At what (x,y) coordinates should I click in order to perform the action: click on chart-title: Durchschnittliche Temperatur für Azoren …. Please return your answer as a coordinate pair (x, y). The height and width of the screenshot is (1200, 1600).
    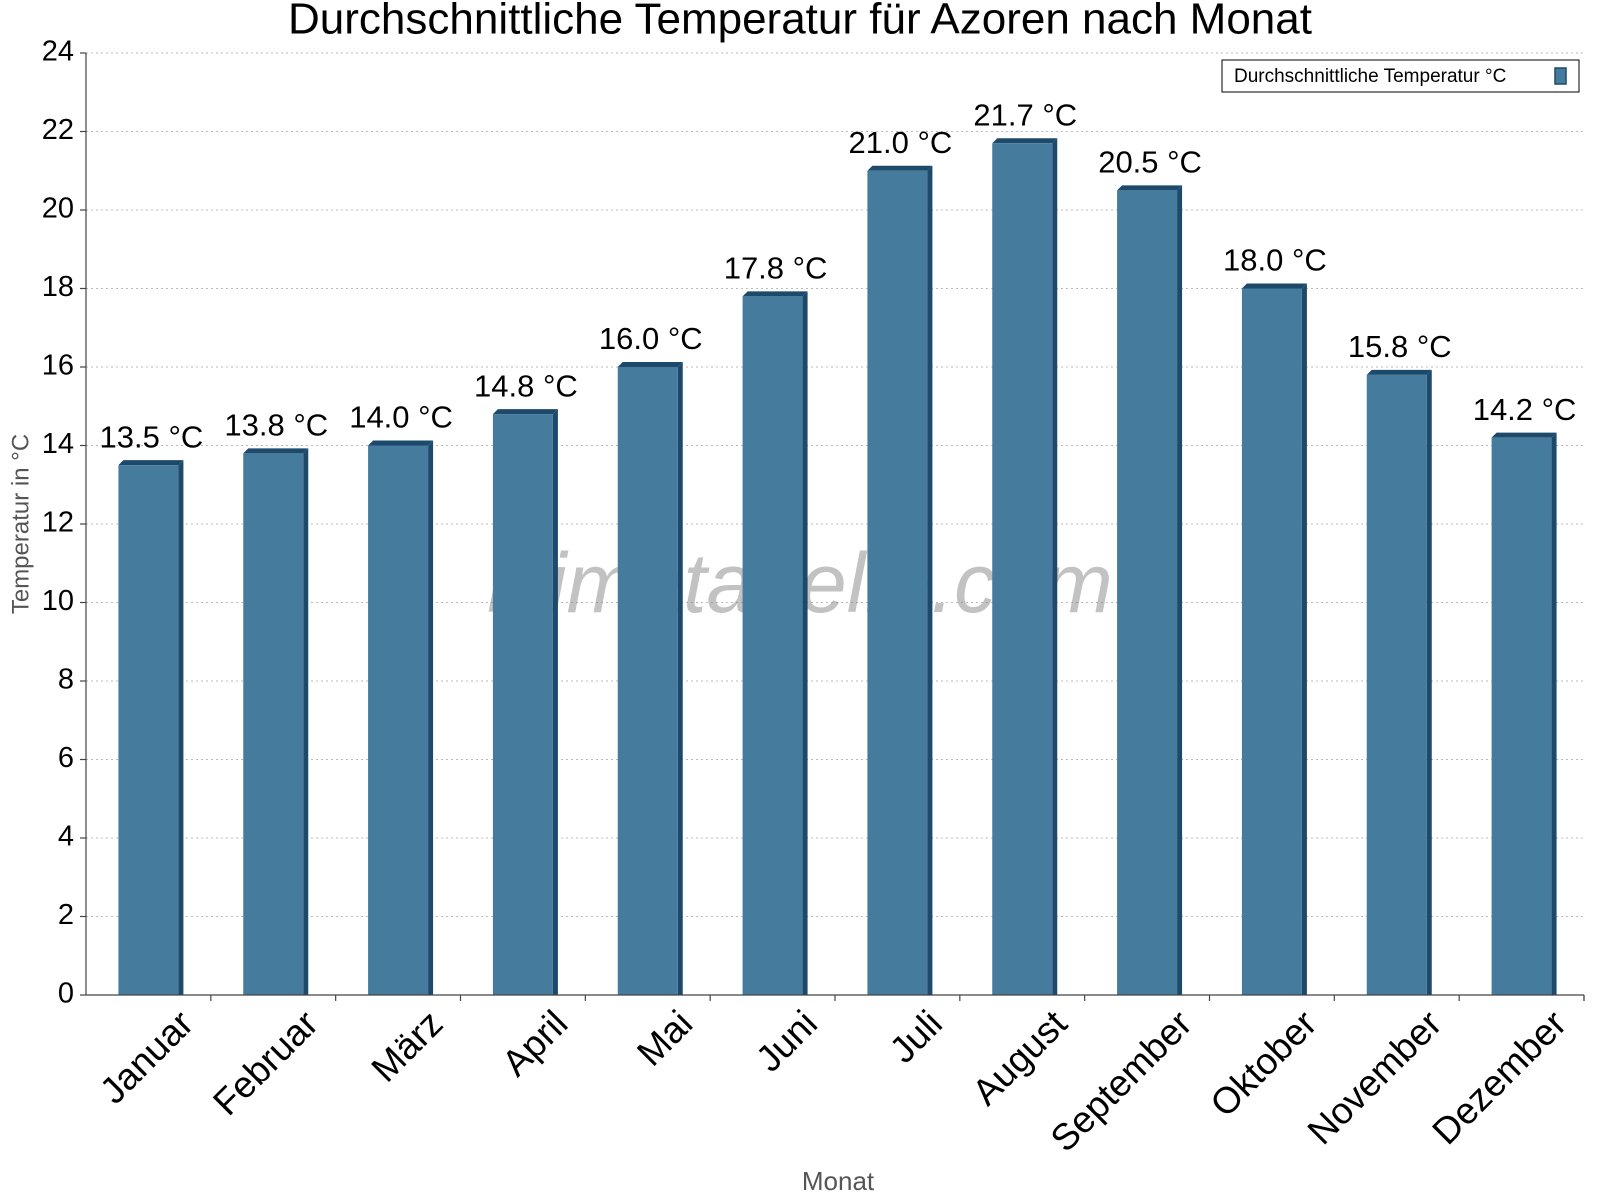
    Looking at the image, I should click on (800, 22).